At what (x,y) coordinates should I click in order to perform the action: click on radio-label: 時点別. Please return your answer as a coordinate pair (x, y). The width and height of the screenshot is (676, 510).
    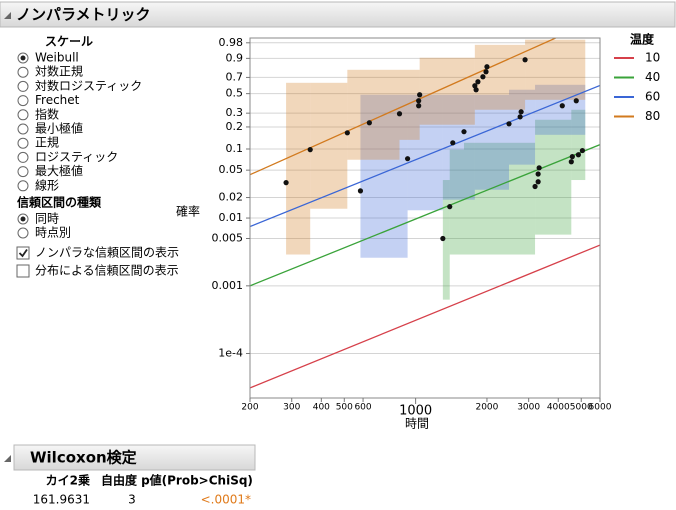
    Looking at the image, I should click on (53, 233).